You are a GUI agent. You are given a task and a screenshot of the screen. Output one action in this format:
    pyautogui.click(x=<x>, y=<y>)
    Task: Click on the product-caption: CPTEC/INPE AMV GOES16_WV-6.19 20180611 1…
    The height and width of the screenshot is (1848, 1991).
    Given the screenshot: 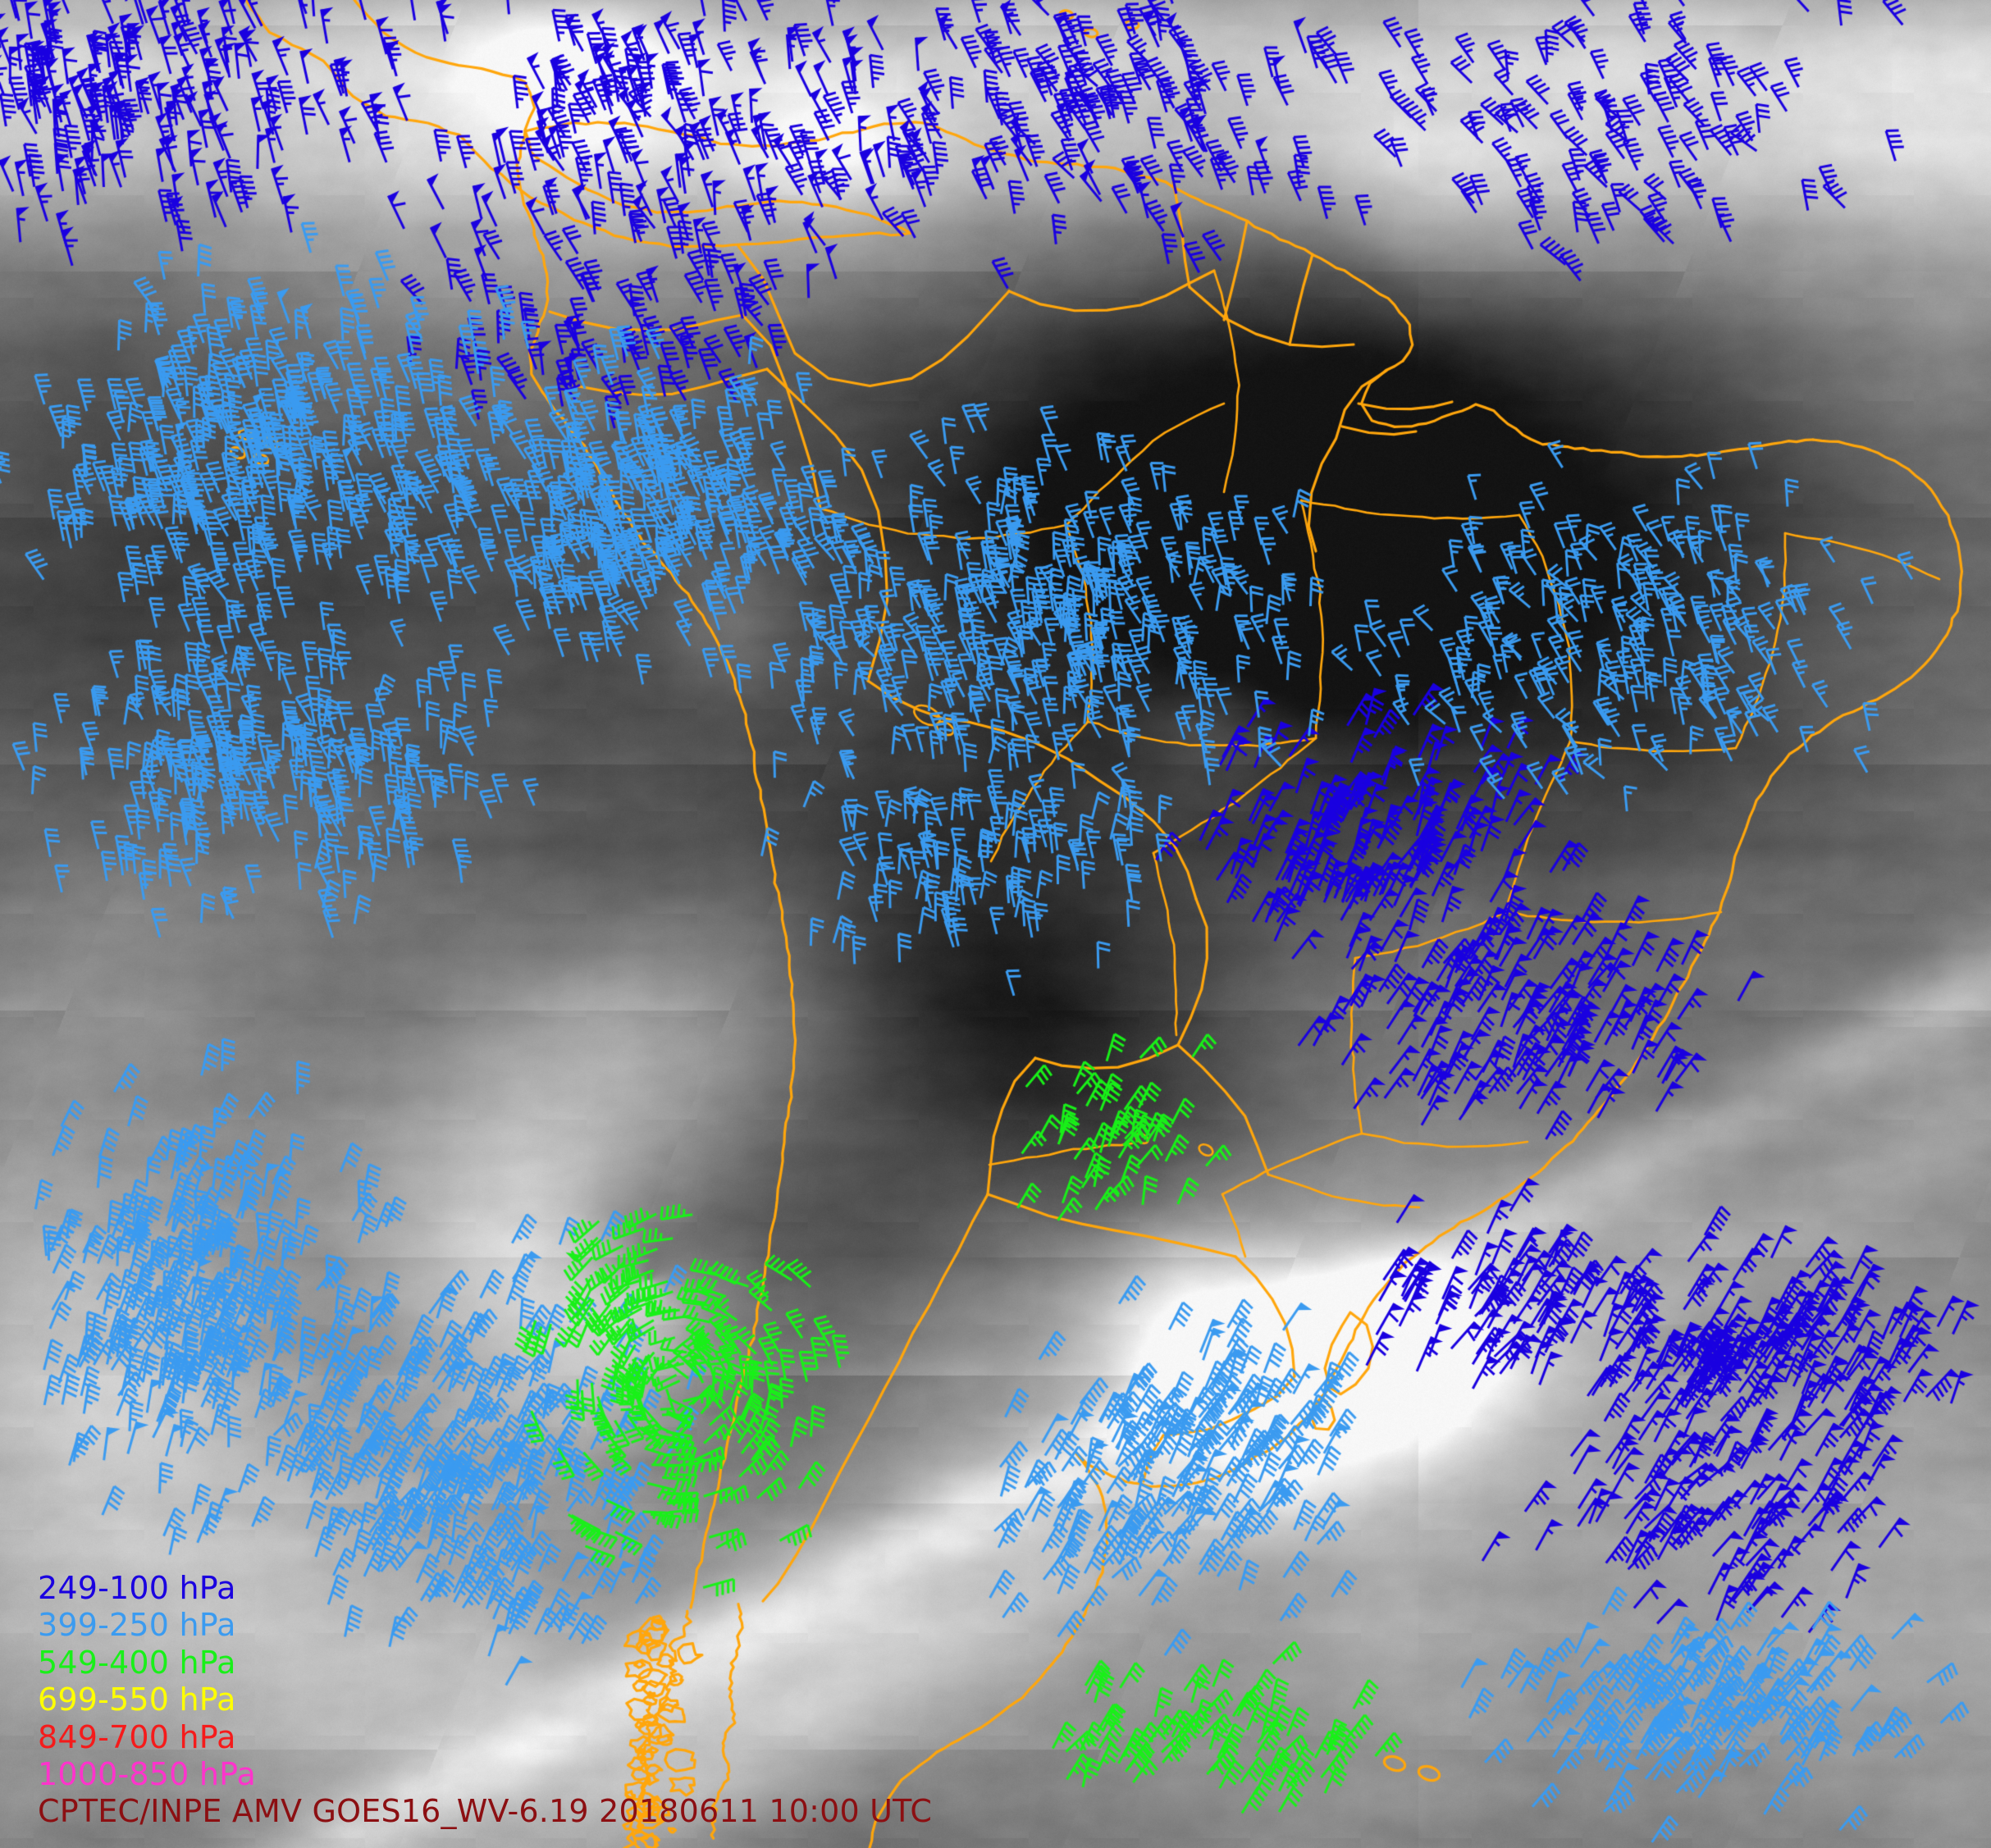 What is the action you would take?
    pyautogui.click(x=485, y=1811)
    